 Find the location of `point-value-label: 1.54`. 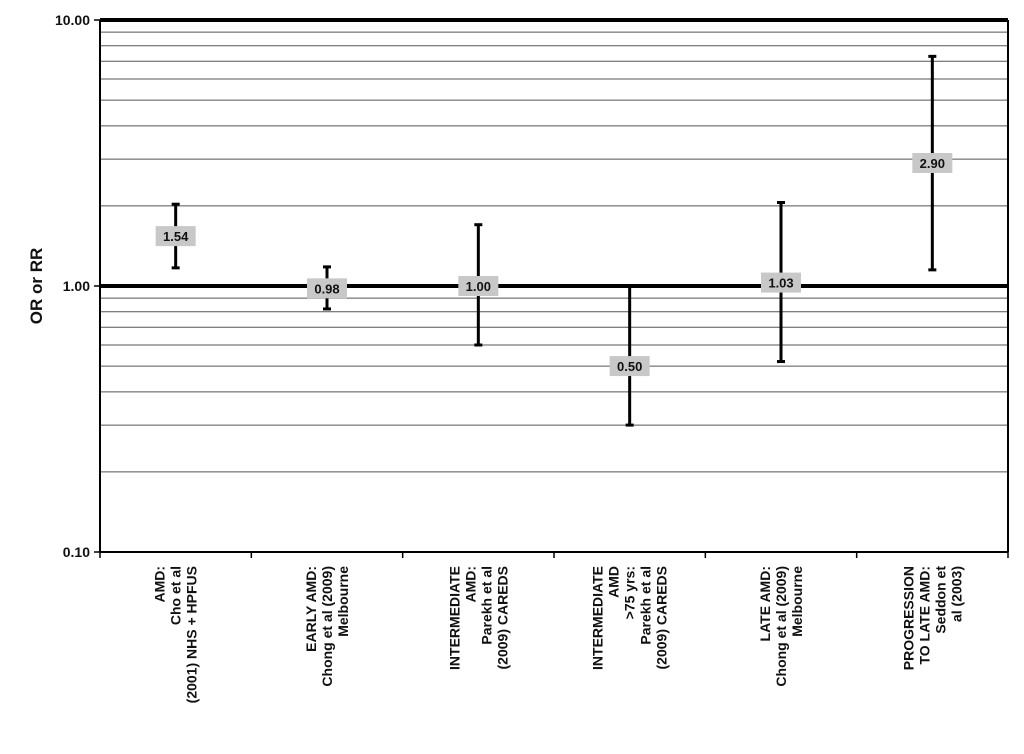

point-value-label: 1.54 is located at coordinates (176, 236).